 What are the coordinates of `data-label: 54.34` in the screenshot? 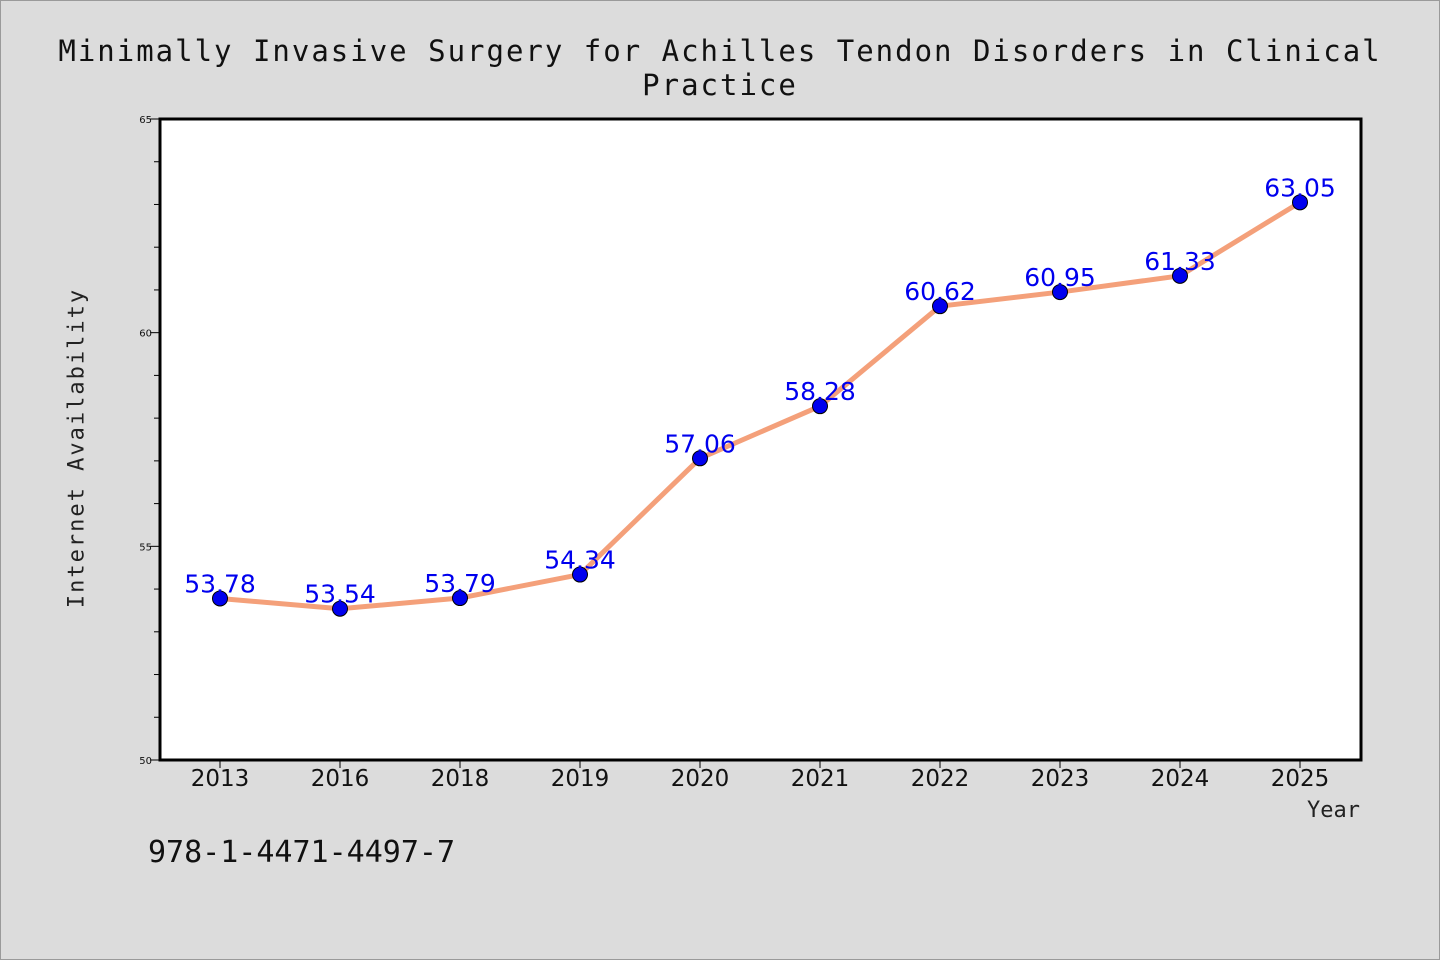 It's located at (580, 560).